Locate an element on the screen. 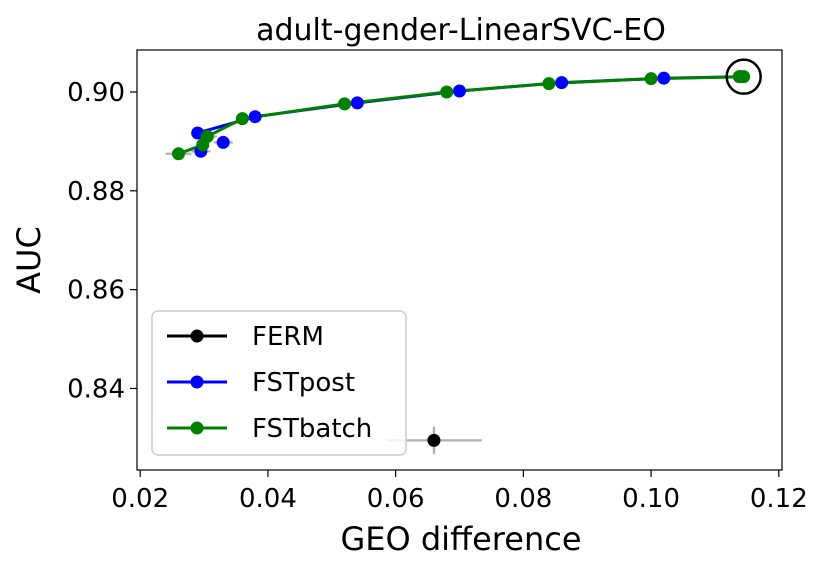  x-tick-label: 0.10 is located at coordinates (651, 499).